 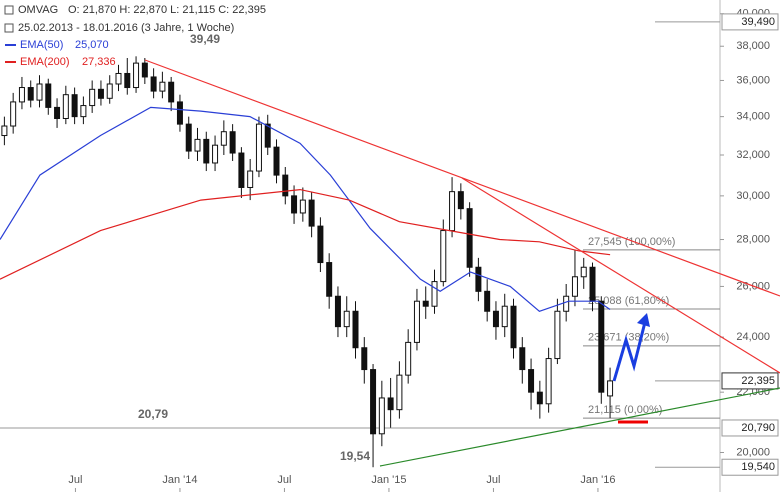 What do you see at coordinates (388, 480) in the screenshot?
I see `x-tick-label: Jan '15` at bounding box center [388, 480].